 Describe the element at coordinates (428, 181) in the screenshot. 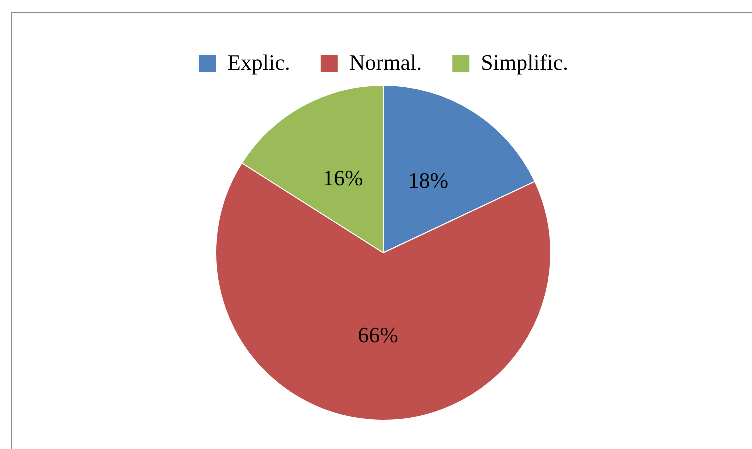

I see `data-label: 18%` at that location.